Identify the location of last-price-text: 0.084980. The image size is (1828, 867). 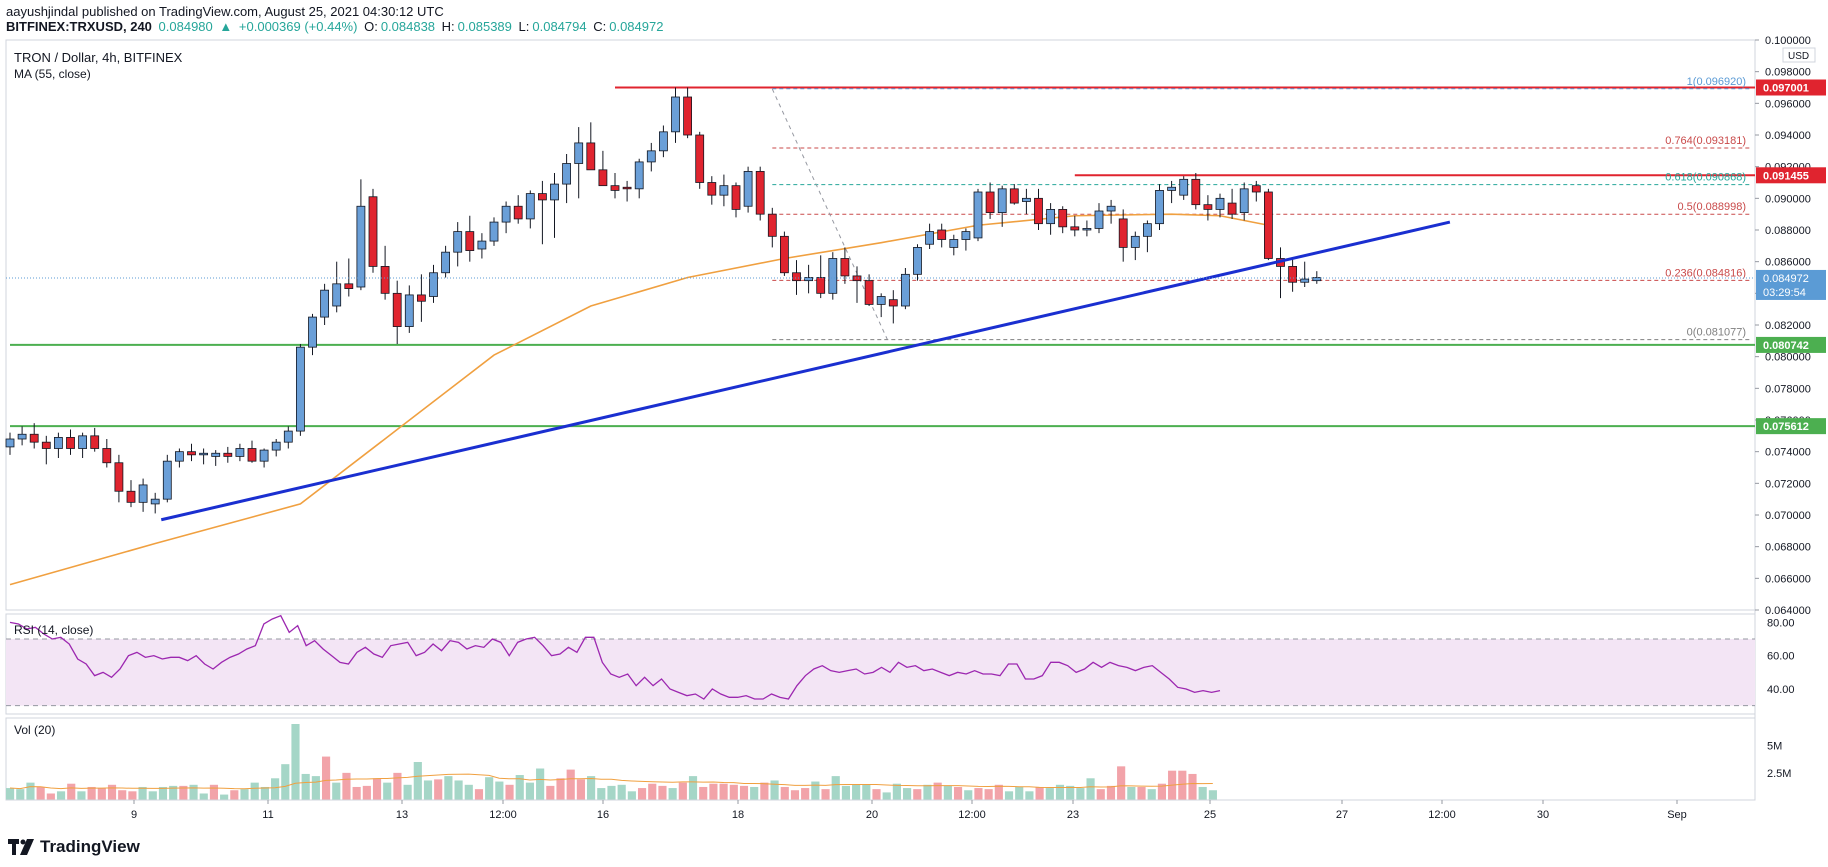
(185, 26).